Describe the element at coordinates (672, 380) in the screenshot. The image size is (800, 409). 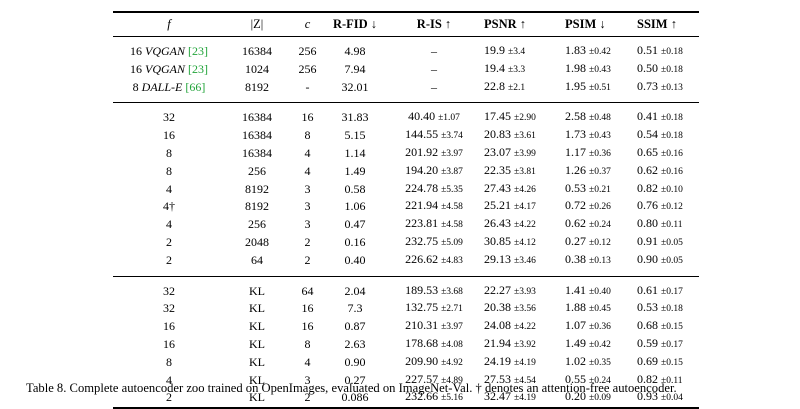
I see `cell-ssim-std: ±0.11` at that location.